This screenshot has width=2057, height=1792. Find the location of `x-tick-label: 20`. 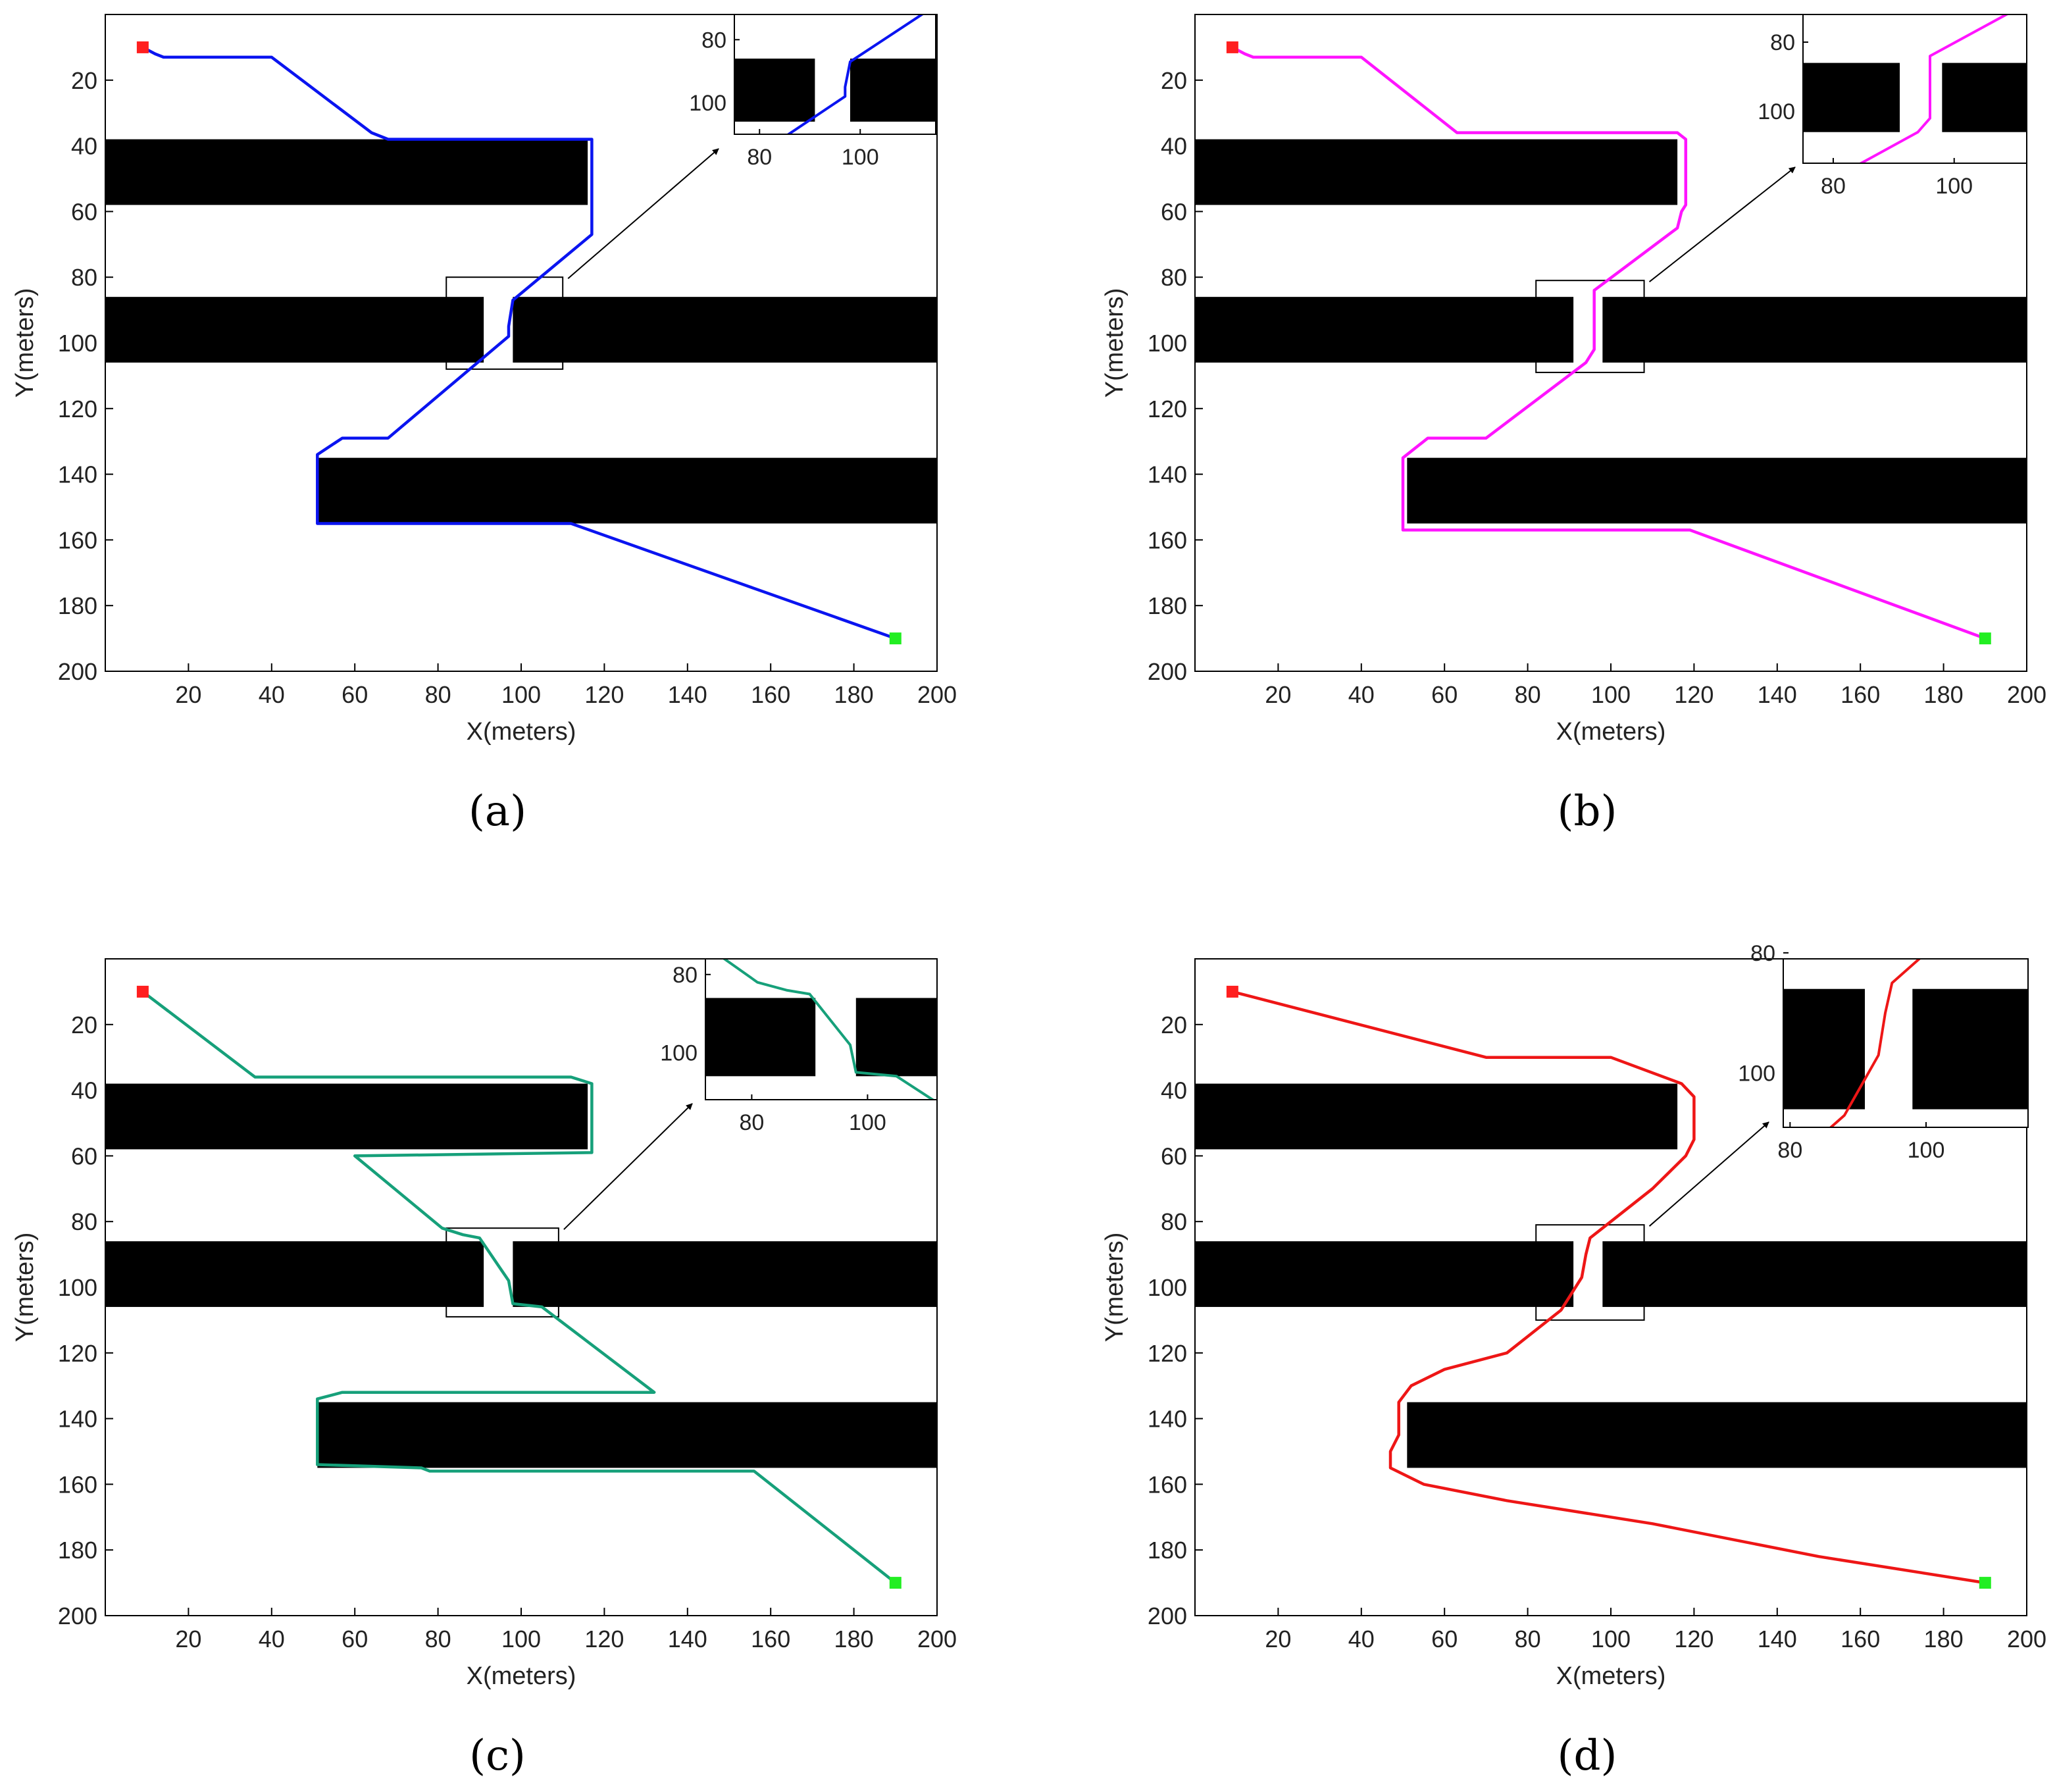

x-tick-label: 20 is located at coordinates (188, 694).